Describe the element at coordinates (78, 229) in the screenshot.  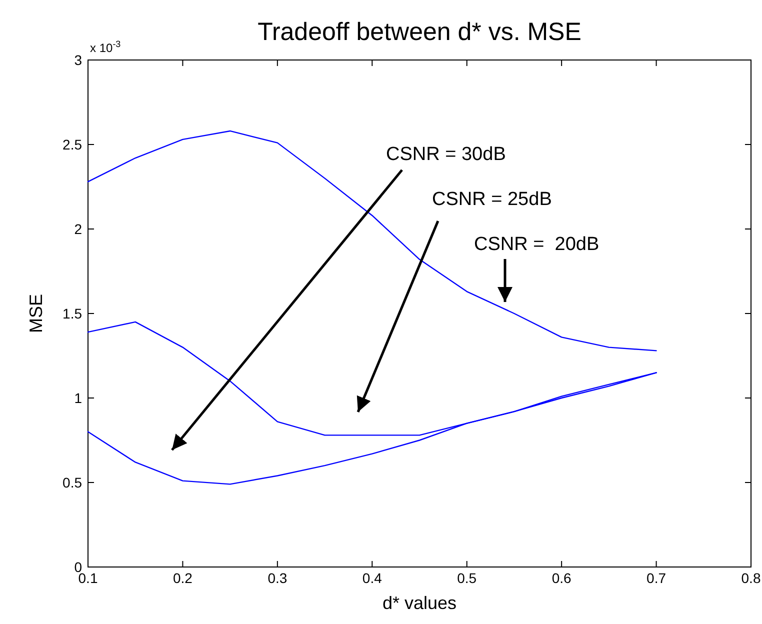
I see `y-tick-label: 2` at that location.